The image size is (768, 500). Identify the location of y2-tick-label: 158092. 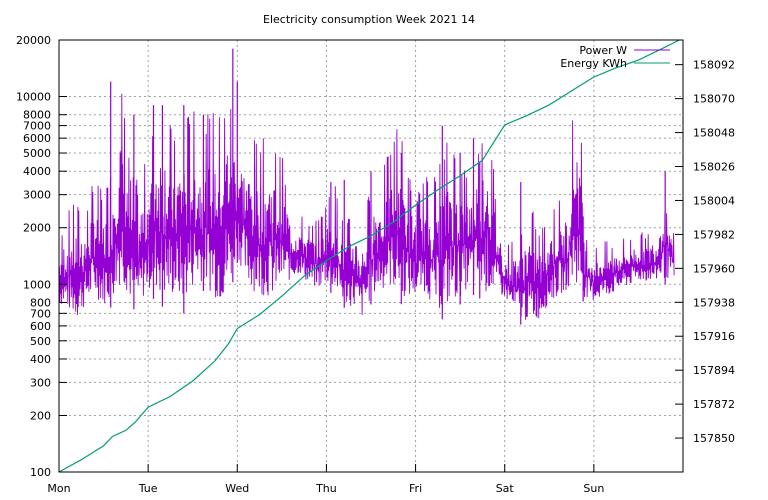
(714, 65).